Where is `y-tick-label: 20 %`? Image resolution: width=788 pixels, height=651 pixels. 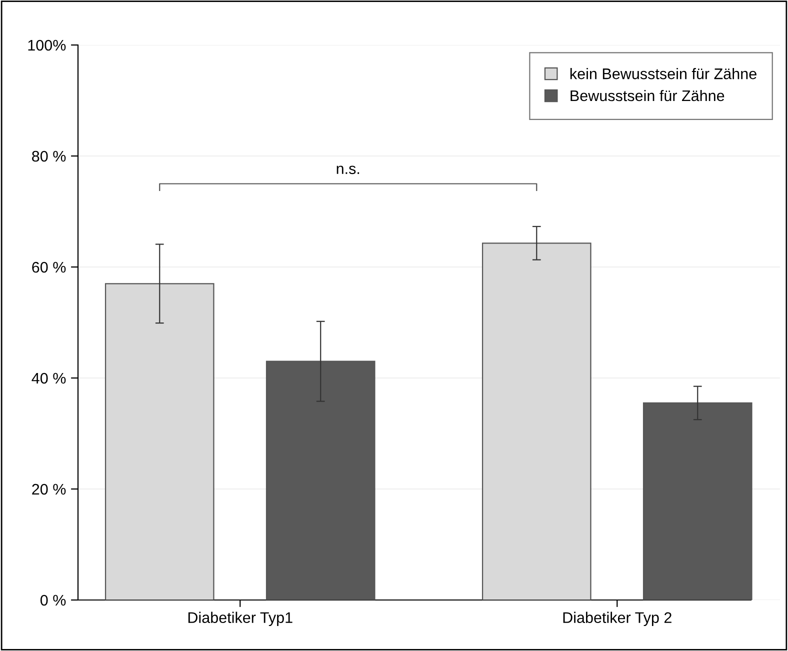
y-tick-label: 20 % is located at coordinates (49, 489).